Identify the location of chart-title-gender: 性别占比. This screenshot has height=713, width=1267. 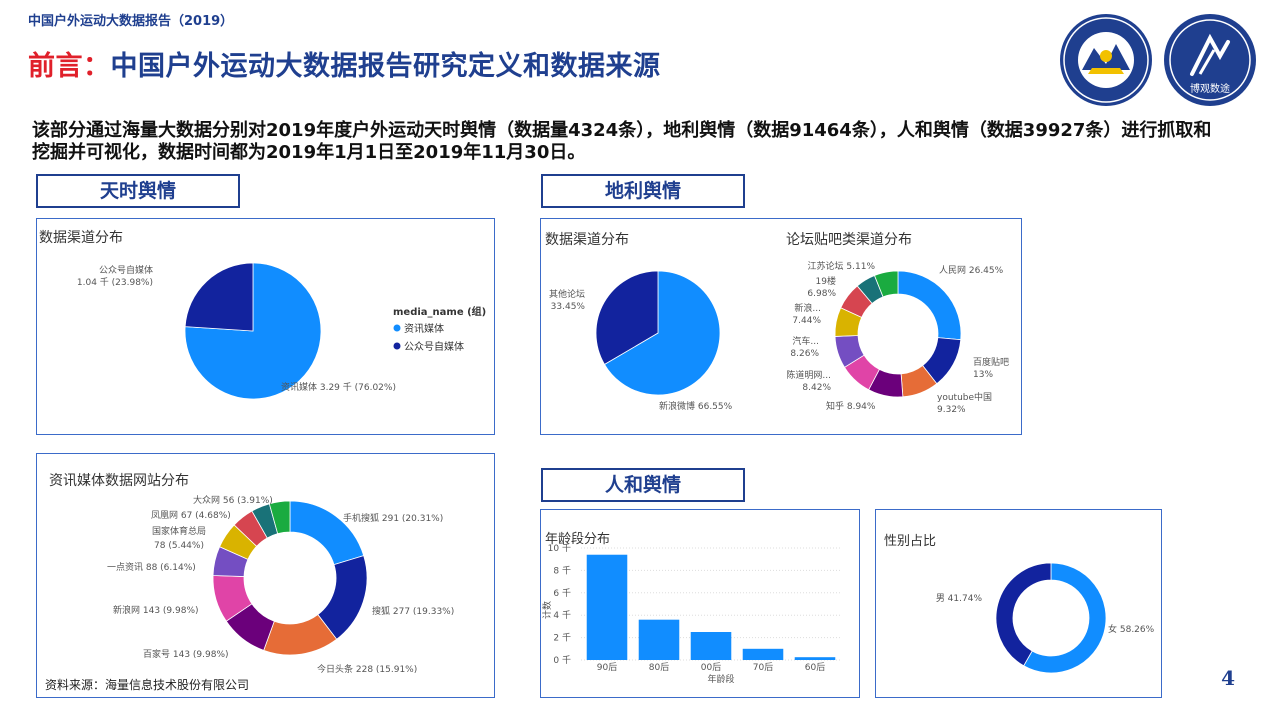
(910, 541).